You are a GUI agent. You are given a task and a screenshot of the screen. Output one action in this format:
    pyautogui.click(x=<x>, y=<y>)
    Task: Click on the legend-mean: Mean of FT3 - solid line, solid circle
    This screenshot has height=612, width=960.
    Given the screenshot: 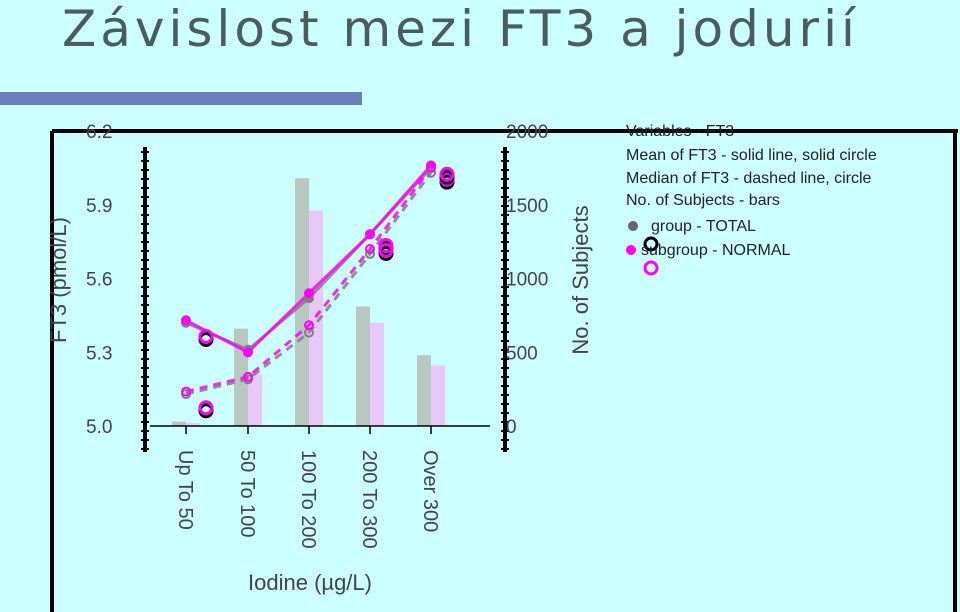 What is the action you would take?
    pyautogui.click(x=751, y=155)
    